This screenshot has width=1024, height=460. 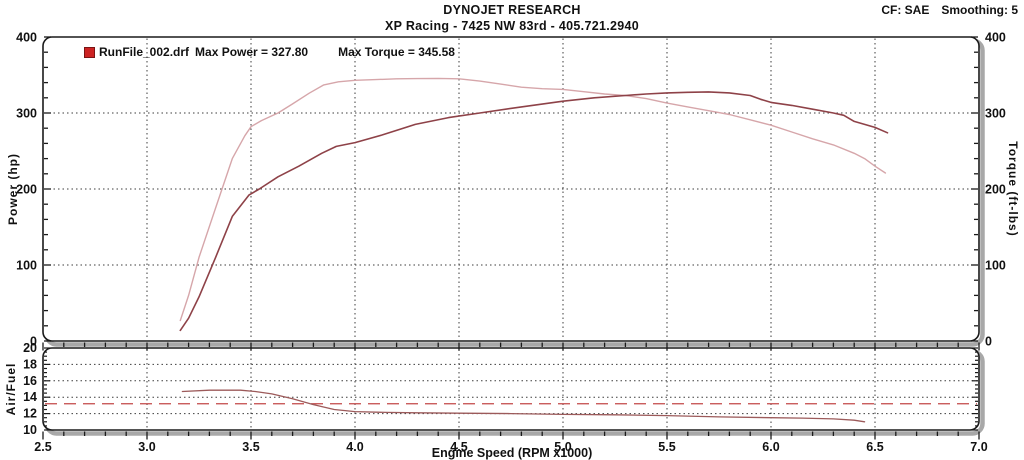 What do you see at coordinates (146, 447) in the screenshot?
I see `rpm-tick-label: 3.0` at bounding box center [146, 447].